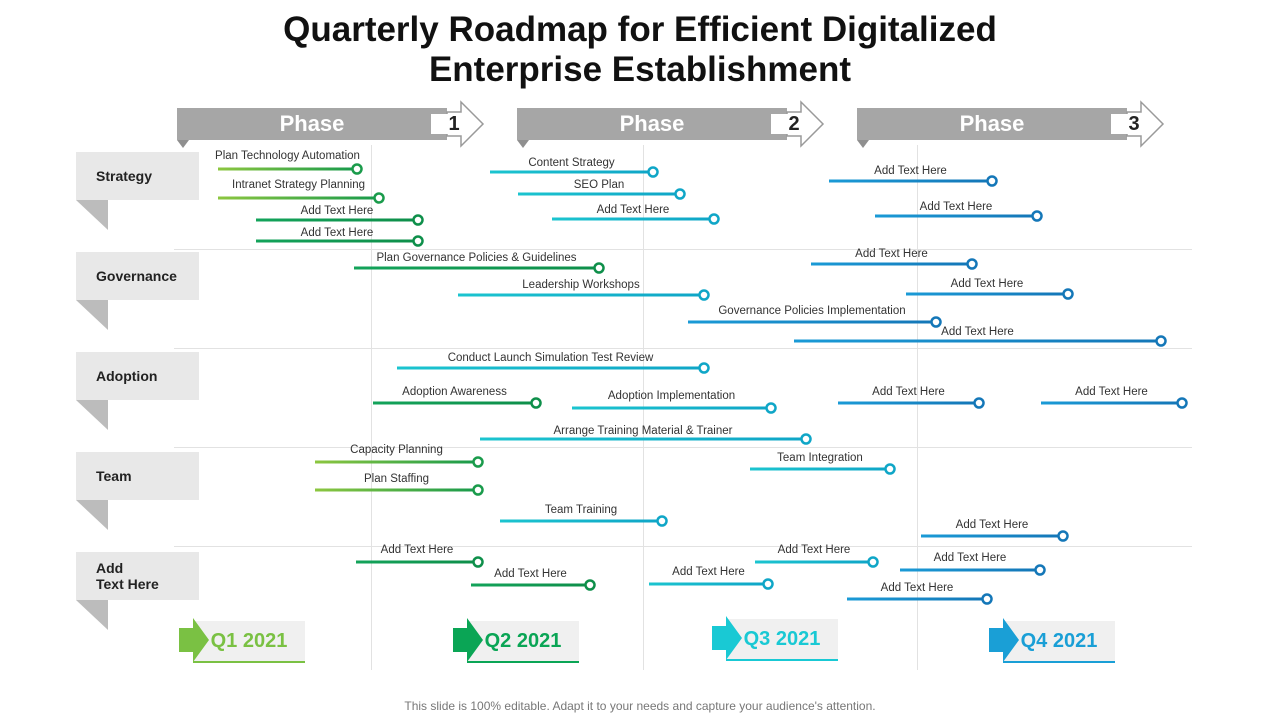 Image resolution: width=1280 pixels, height=720 pixels. Describe the element at coordinates (476, 258) in the screenshot. I see `task-label: Plan Governance Policies & Guidelines` at that location.